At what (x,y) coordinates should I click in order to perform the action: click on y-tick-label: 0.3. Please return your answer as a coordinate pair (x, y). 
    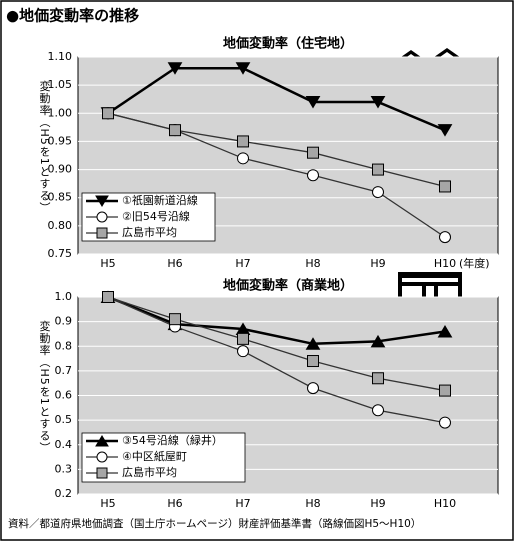
    Looking at the image, I should click on (64, 468).